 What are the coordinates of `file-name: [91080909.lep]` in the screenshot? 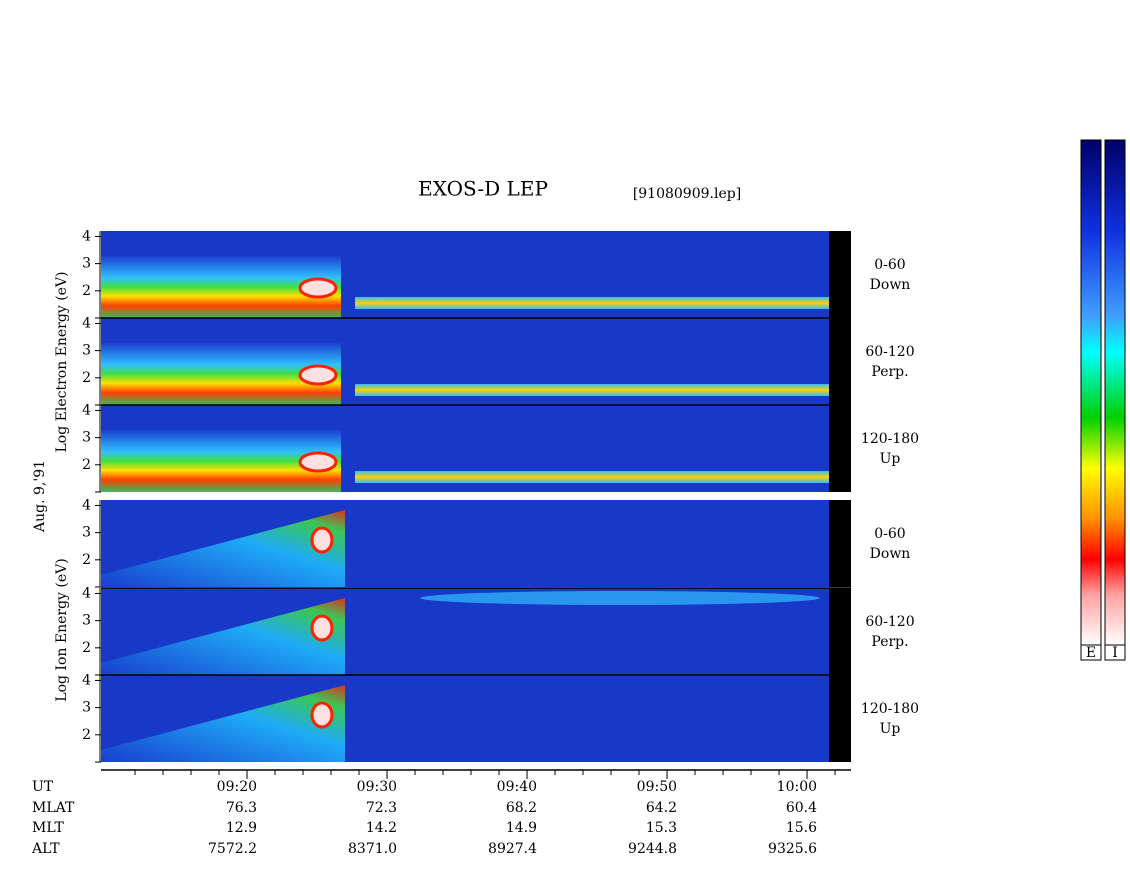 It's located at (687, 194).